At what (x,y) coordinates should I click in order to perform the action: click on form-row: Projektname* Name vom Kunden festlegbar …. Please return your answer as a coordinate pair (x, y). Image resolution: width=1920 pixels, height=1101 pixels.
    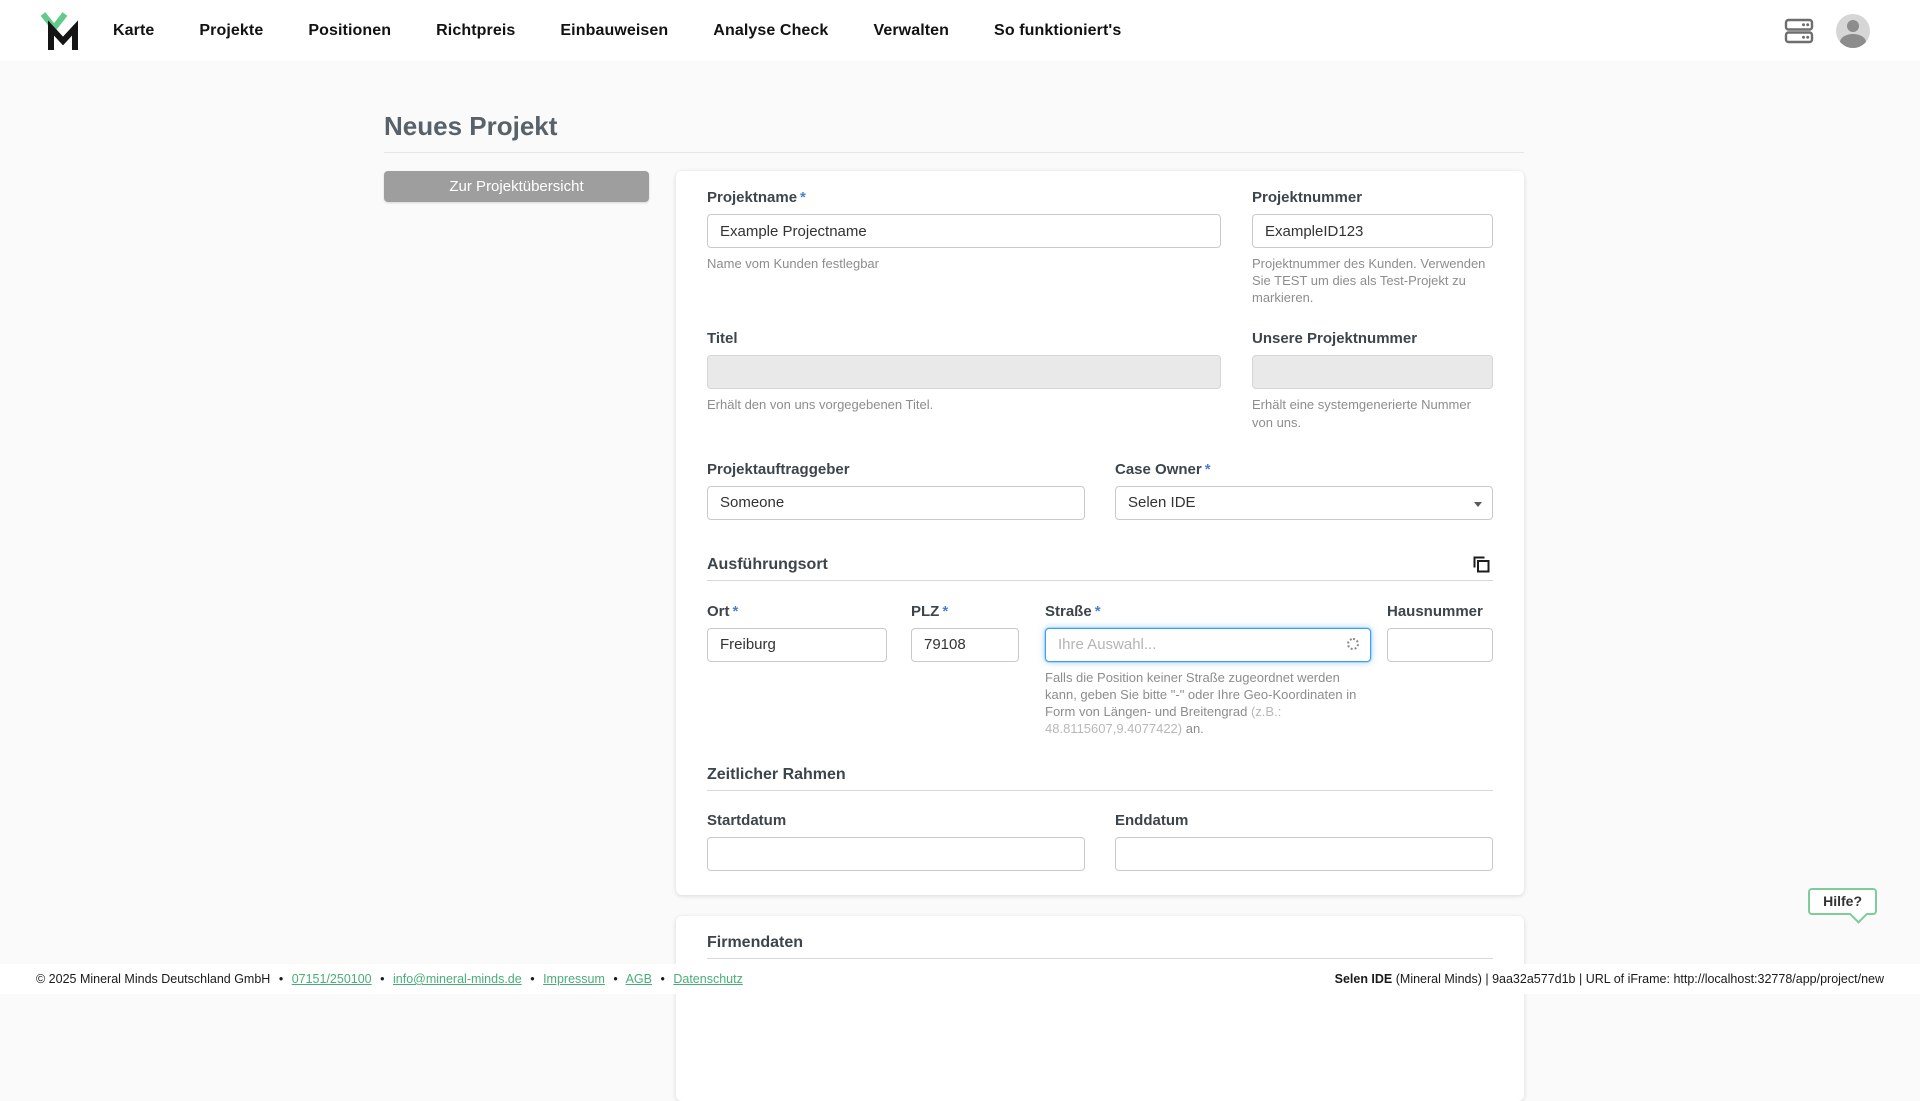
    Looking at the image, I should click on (1100, 247).